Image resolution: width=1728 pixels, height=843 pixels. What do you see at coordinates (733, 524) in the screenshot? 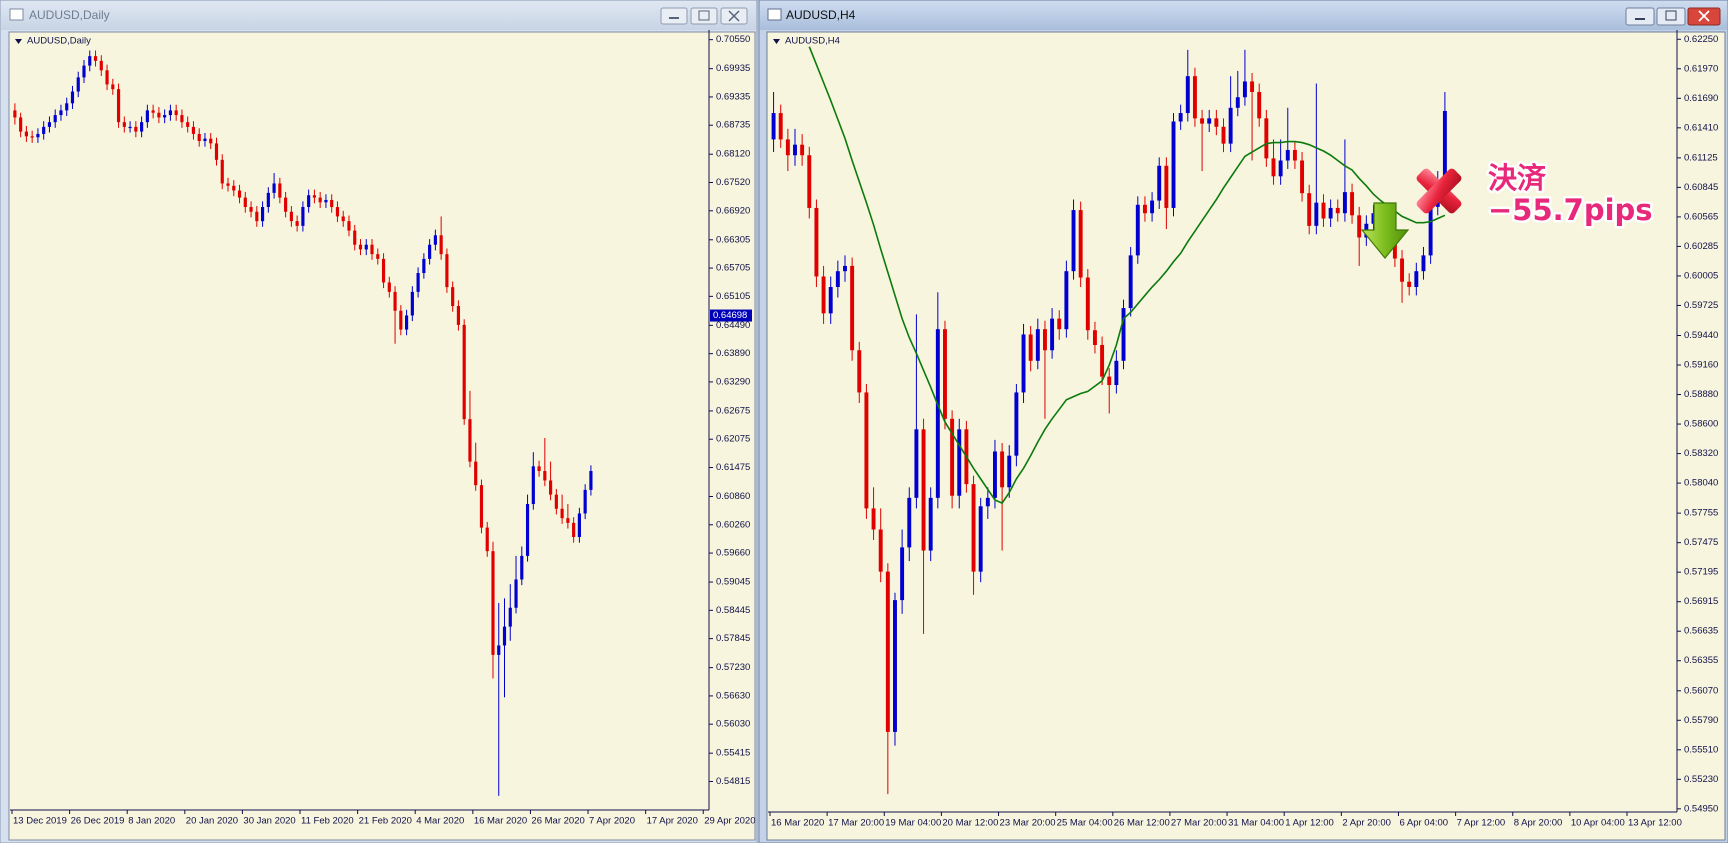
I see `y-tick-label: 0.60260` at bounding box center [733, 524].